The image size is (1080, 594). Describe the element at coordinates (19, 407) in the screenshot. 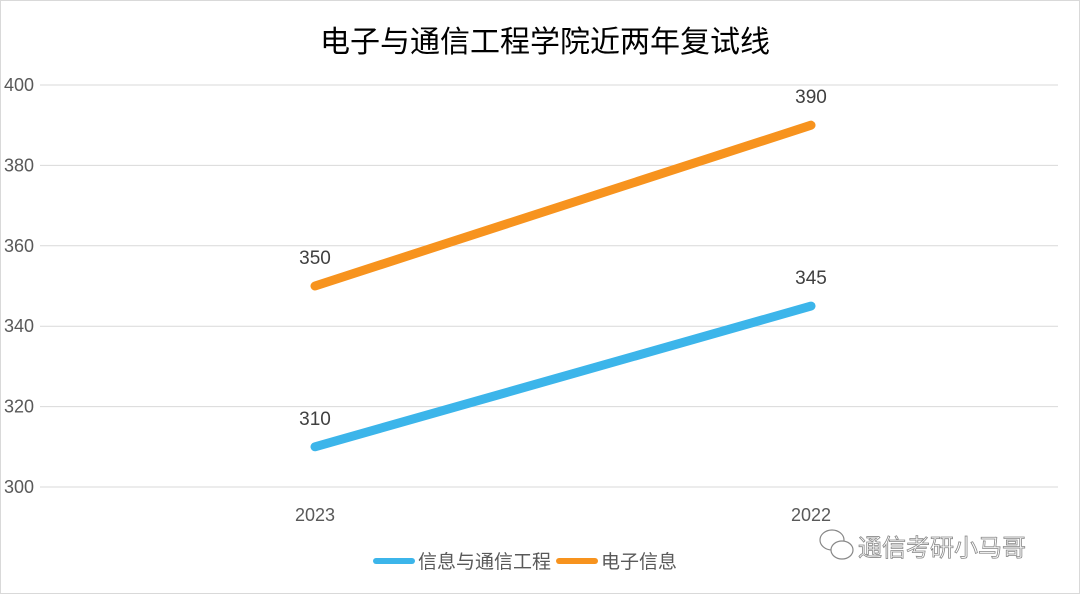

I see `y-tick-label: 320` at that location.